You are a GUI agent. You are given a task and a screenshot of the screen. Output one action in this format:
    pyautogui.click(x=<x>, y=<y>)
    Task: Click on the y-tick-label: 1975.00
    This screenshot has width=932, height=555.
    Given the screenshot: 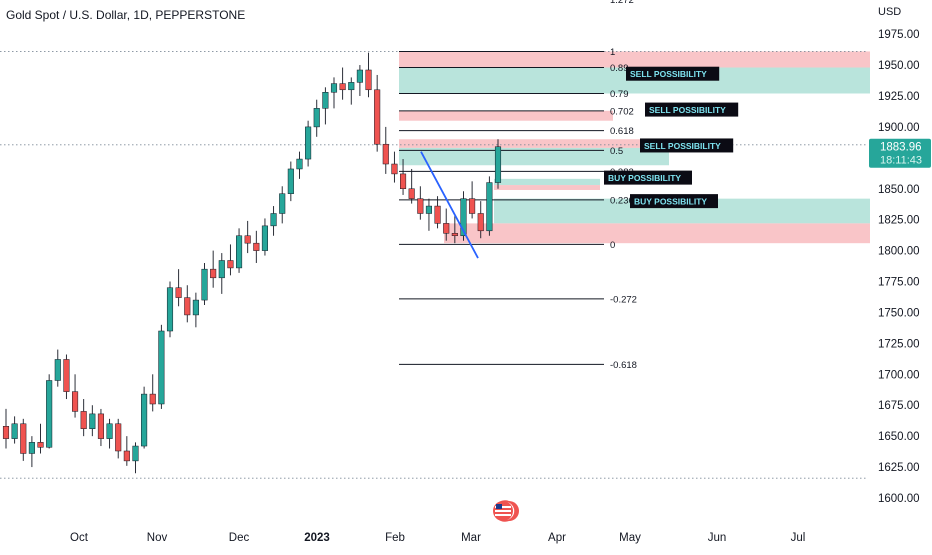 What is the action you would take?
    pyautogui.click(x=899, y=35)
    